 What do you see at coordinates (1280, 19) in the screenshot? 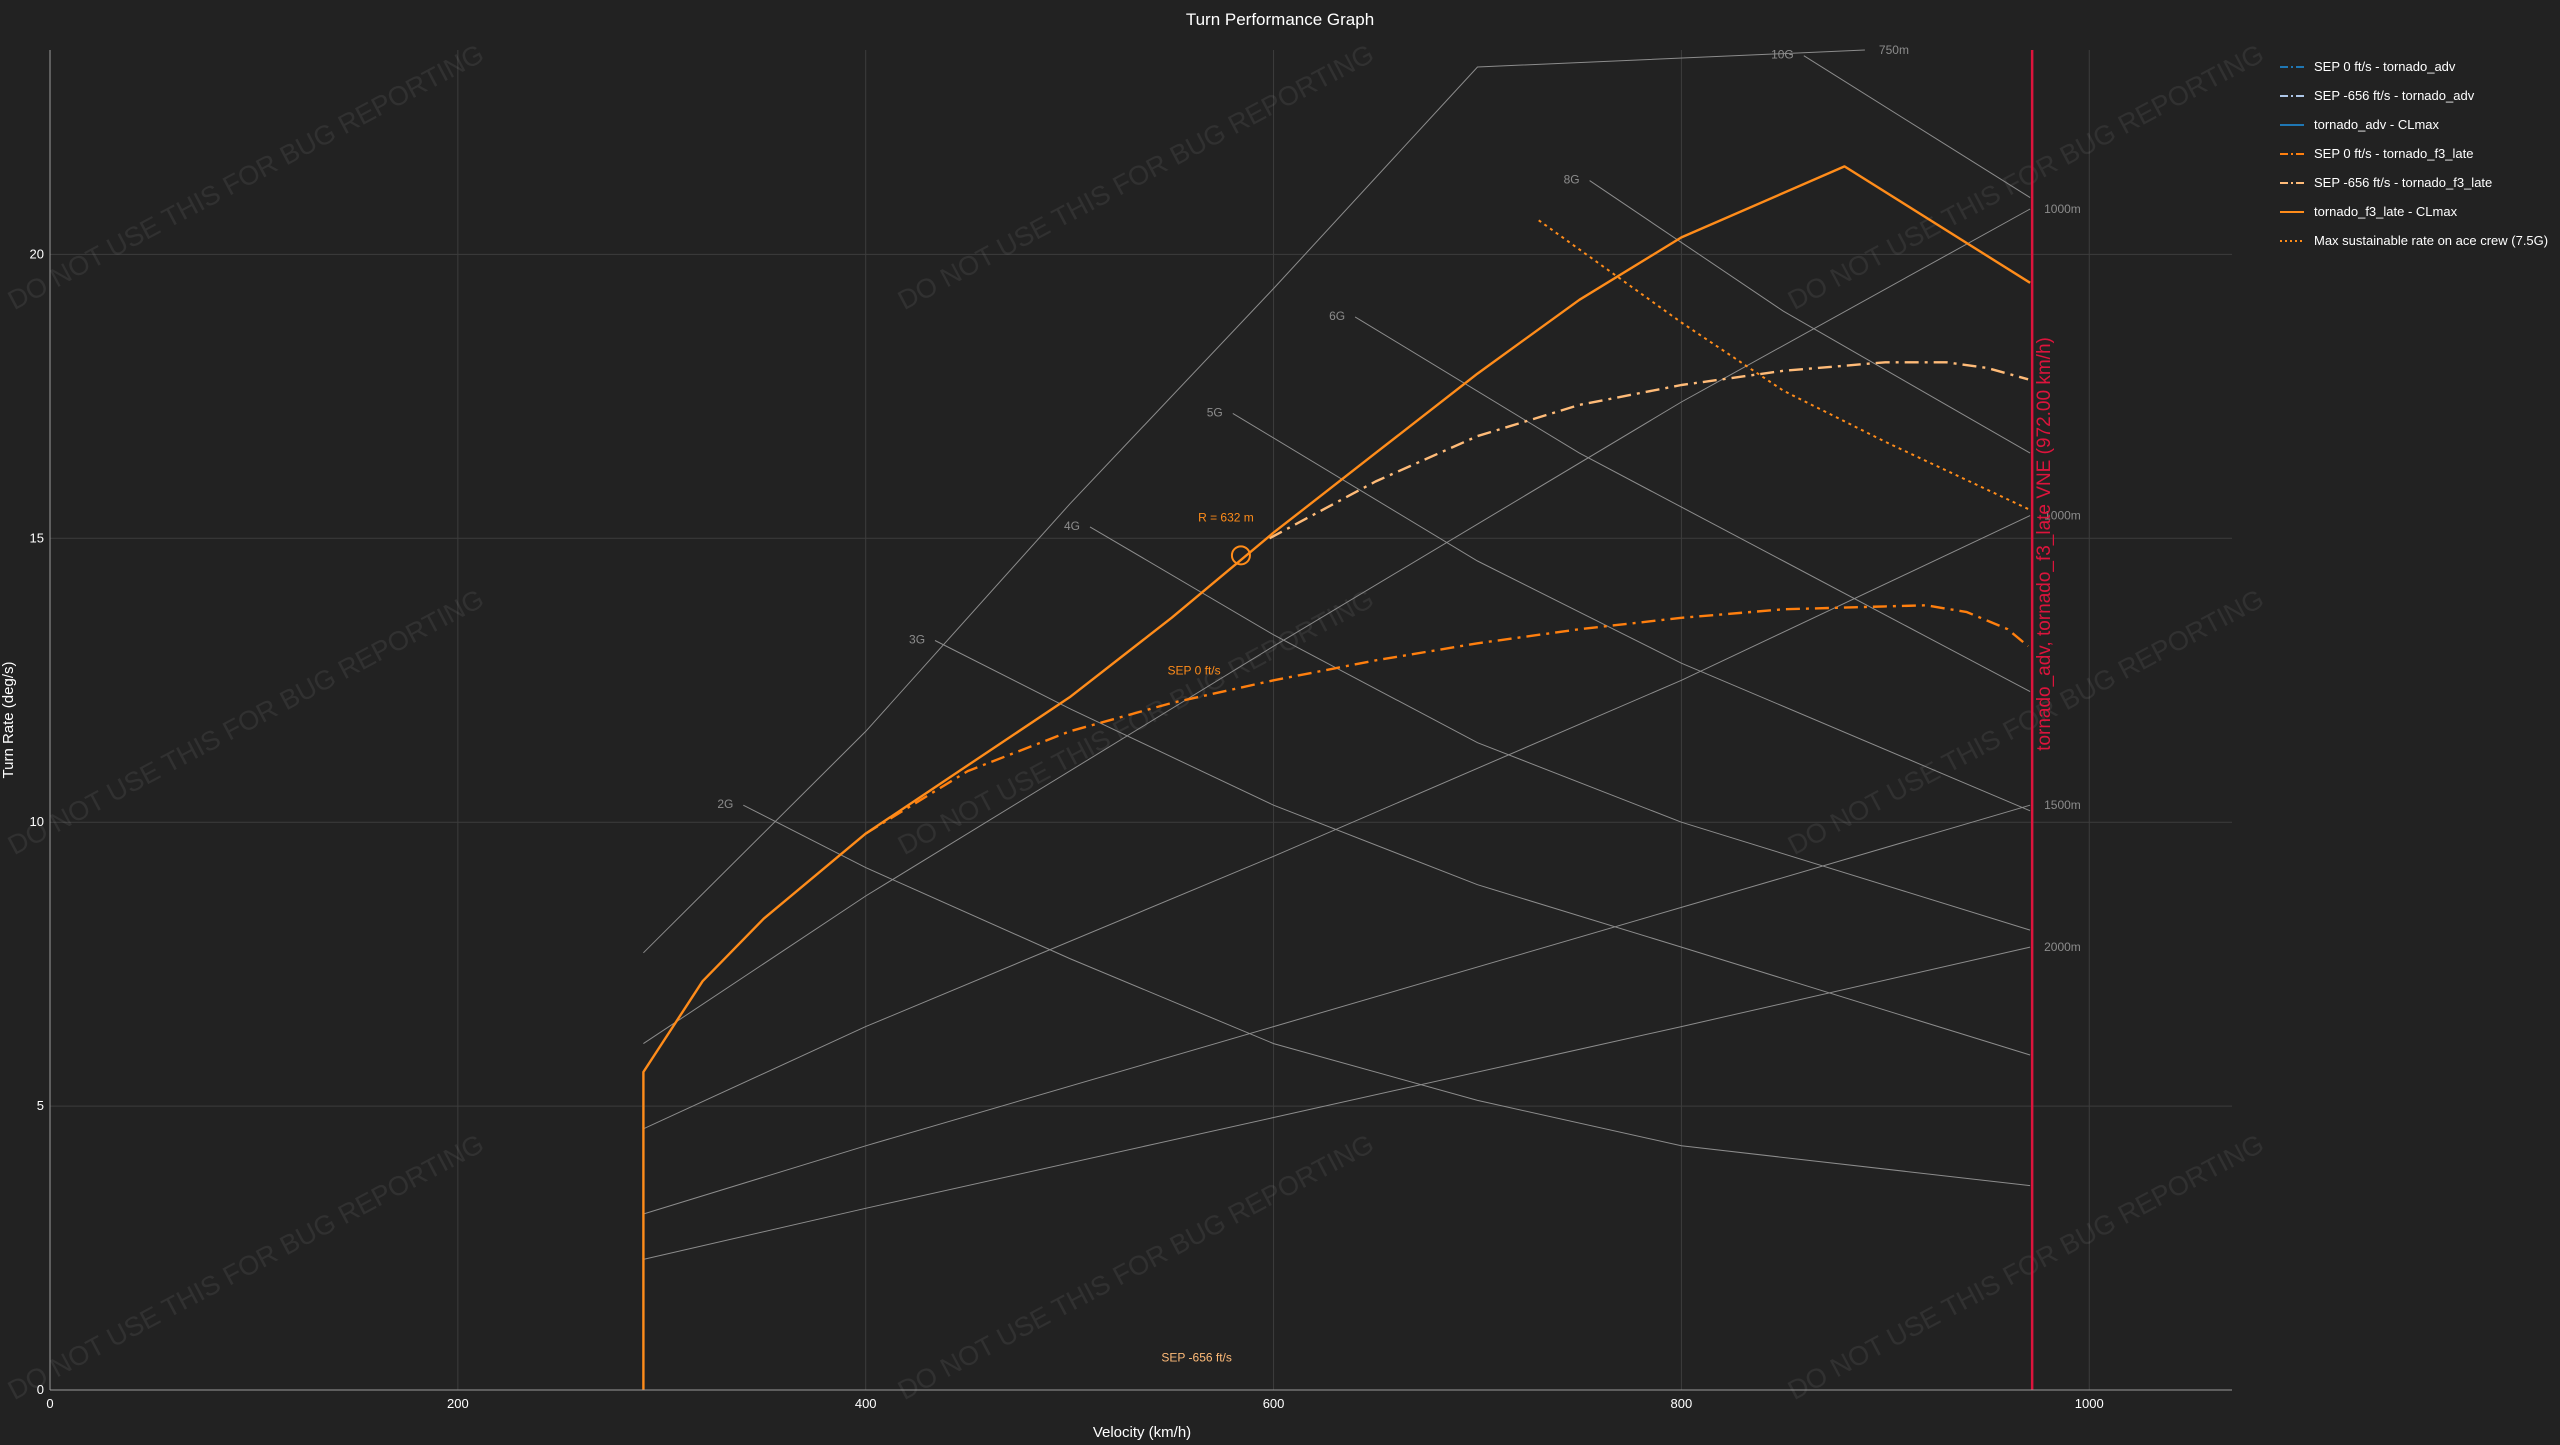
I see `chart-title: Turn Performance Graph` at bounding box center [1280, 19].